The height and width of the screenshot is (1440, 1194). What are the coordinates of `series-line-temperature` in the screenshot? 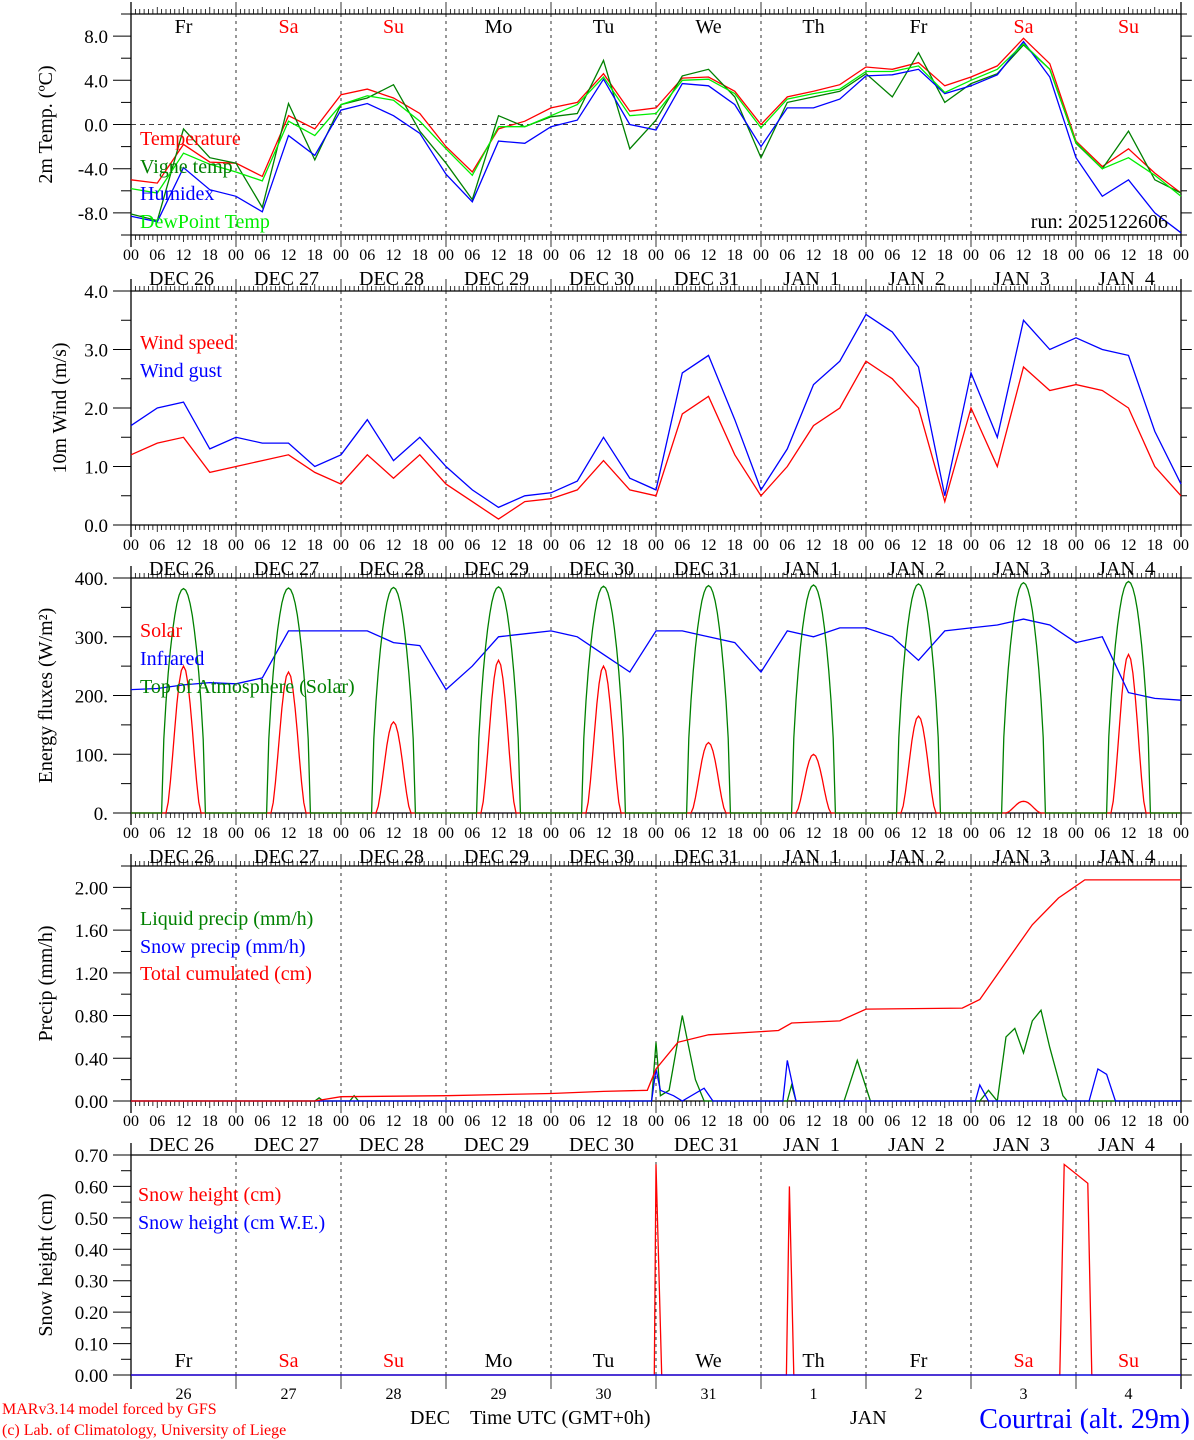 It's located at (656, 115).